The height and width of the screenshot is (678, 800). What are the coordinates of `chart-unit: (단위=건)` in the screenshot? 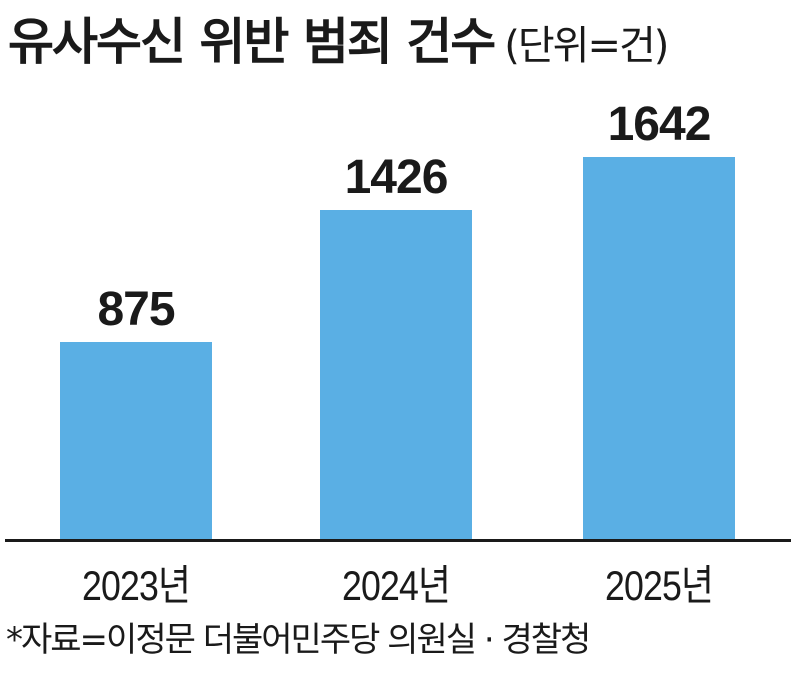 It's located at (586, 46).